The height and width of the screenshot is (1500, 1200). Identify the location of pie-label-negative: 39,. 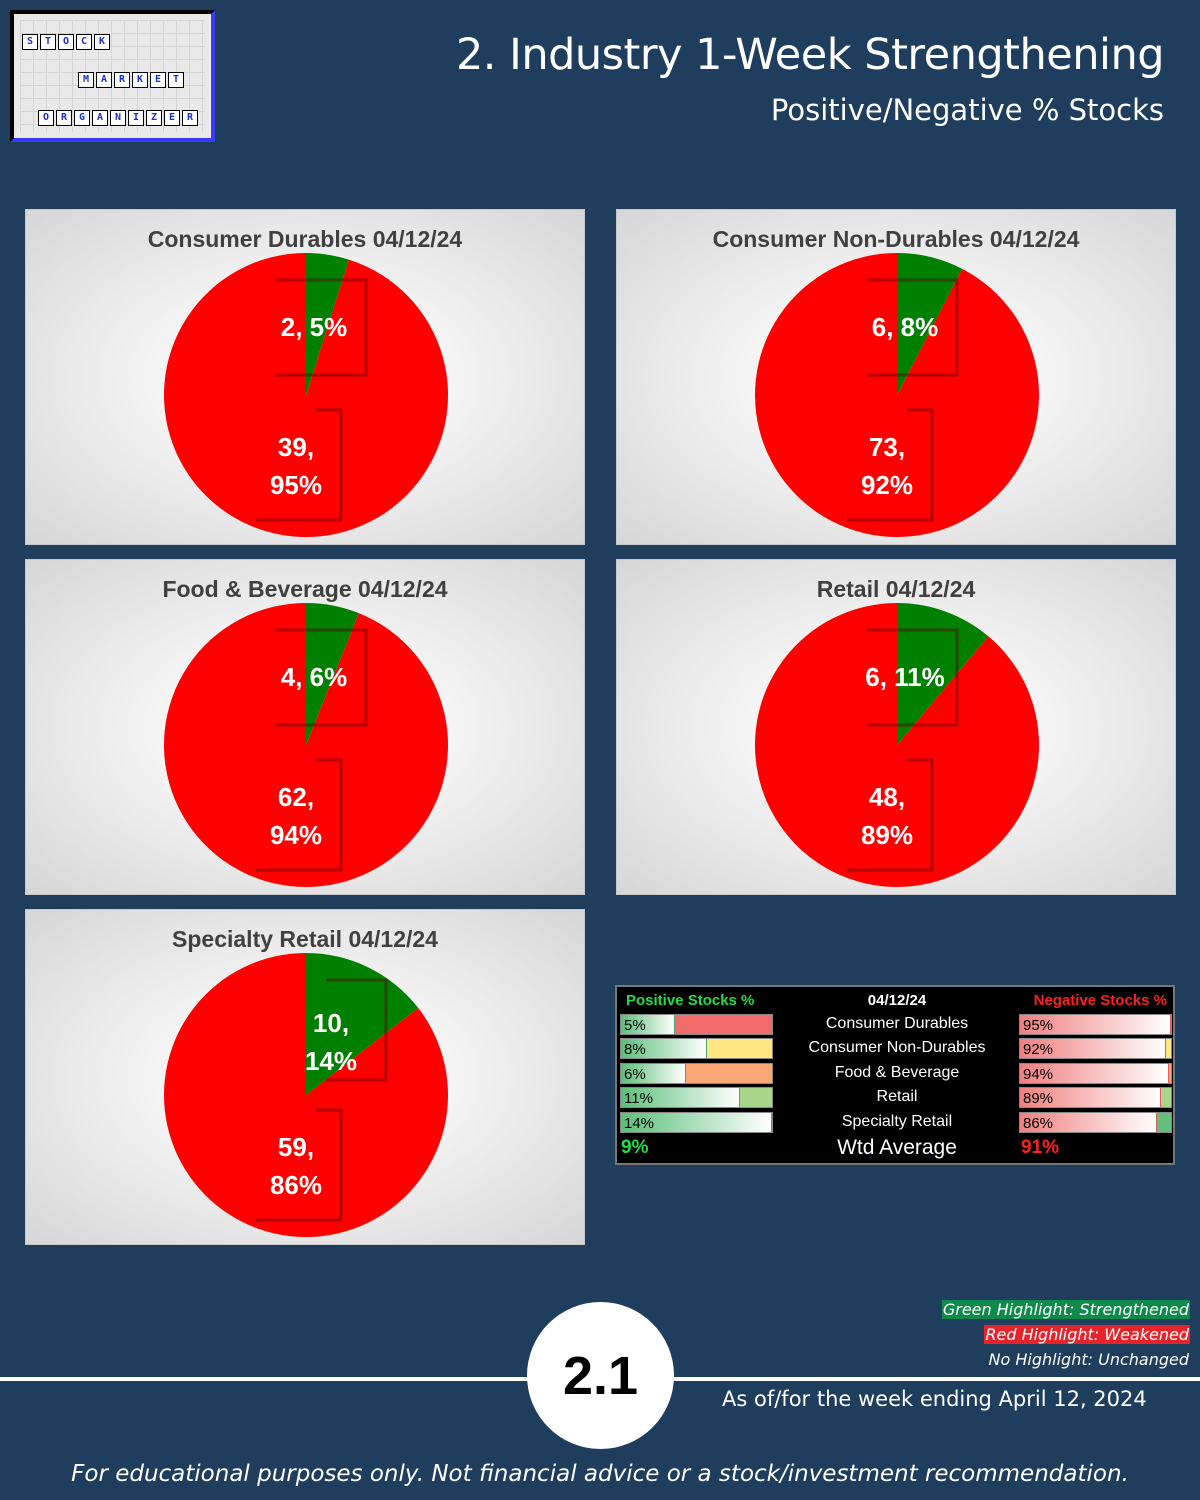
(296, 447).